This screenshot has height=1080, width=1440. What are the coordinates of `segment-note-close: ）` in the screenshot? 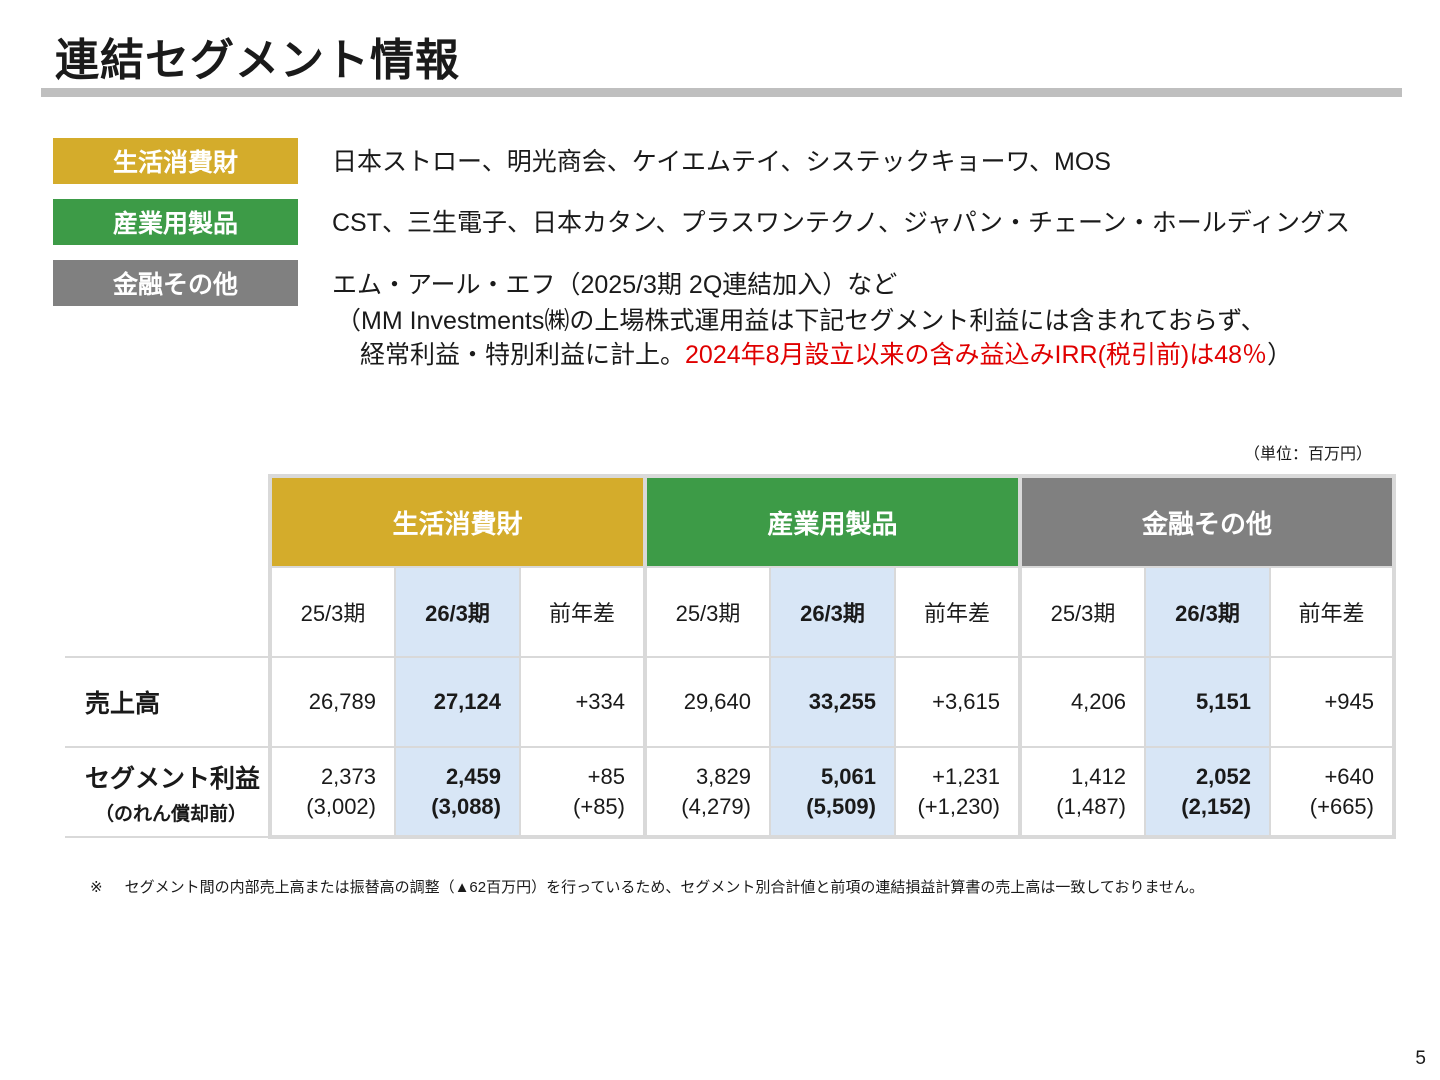 It's located at (1280, 355).